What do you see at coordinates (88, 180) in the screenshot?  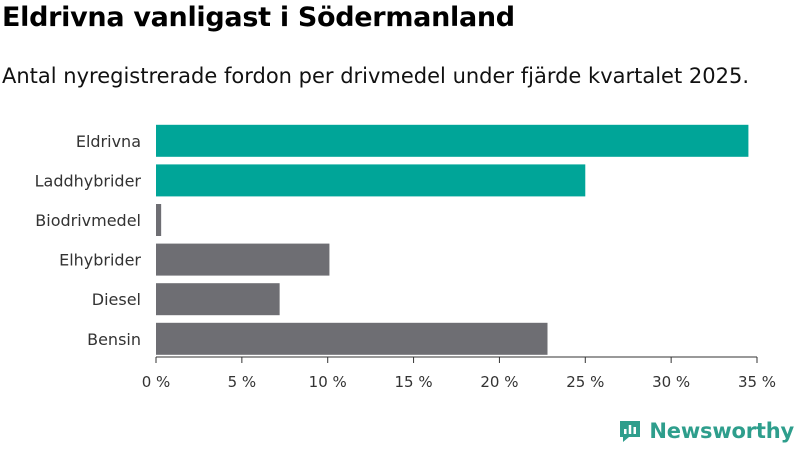 I see `category-label: Laddhybrider` at bounding box center [88, 180].